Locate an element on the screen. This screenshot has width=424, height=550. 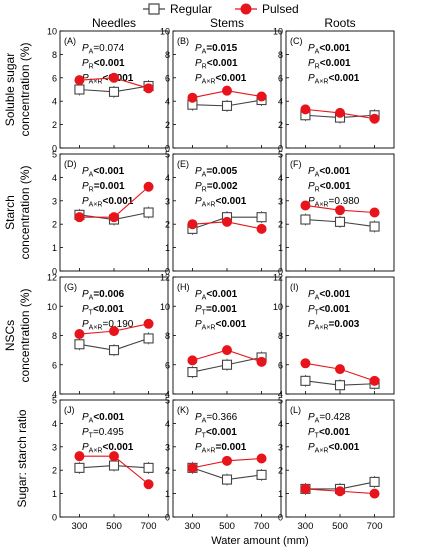
row-label-line: NSCs is located at coordinates (10, 335).